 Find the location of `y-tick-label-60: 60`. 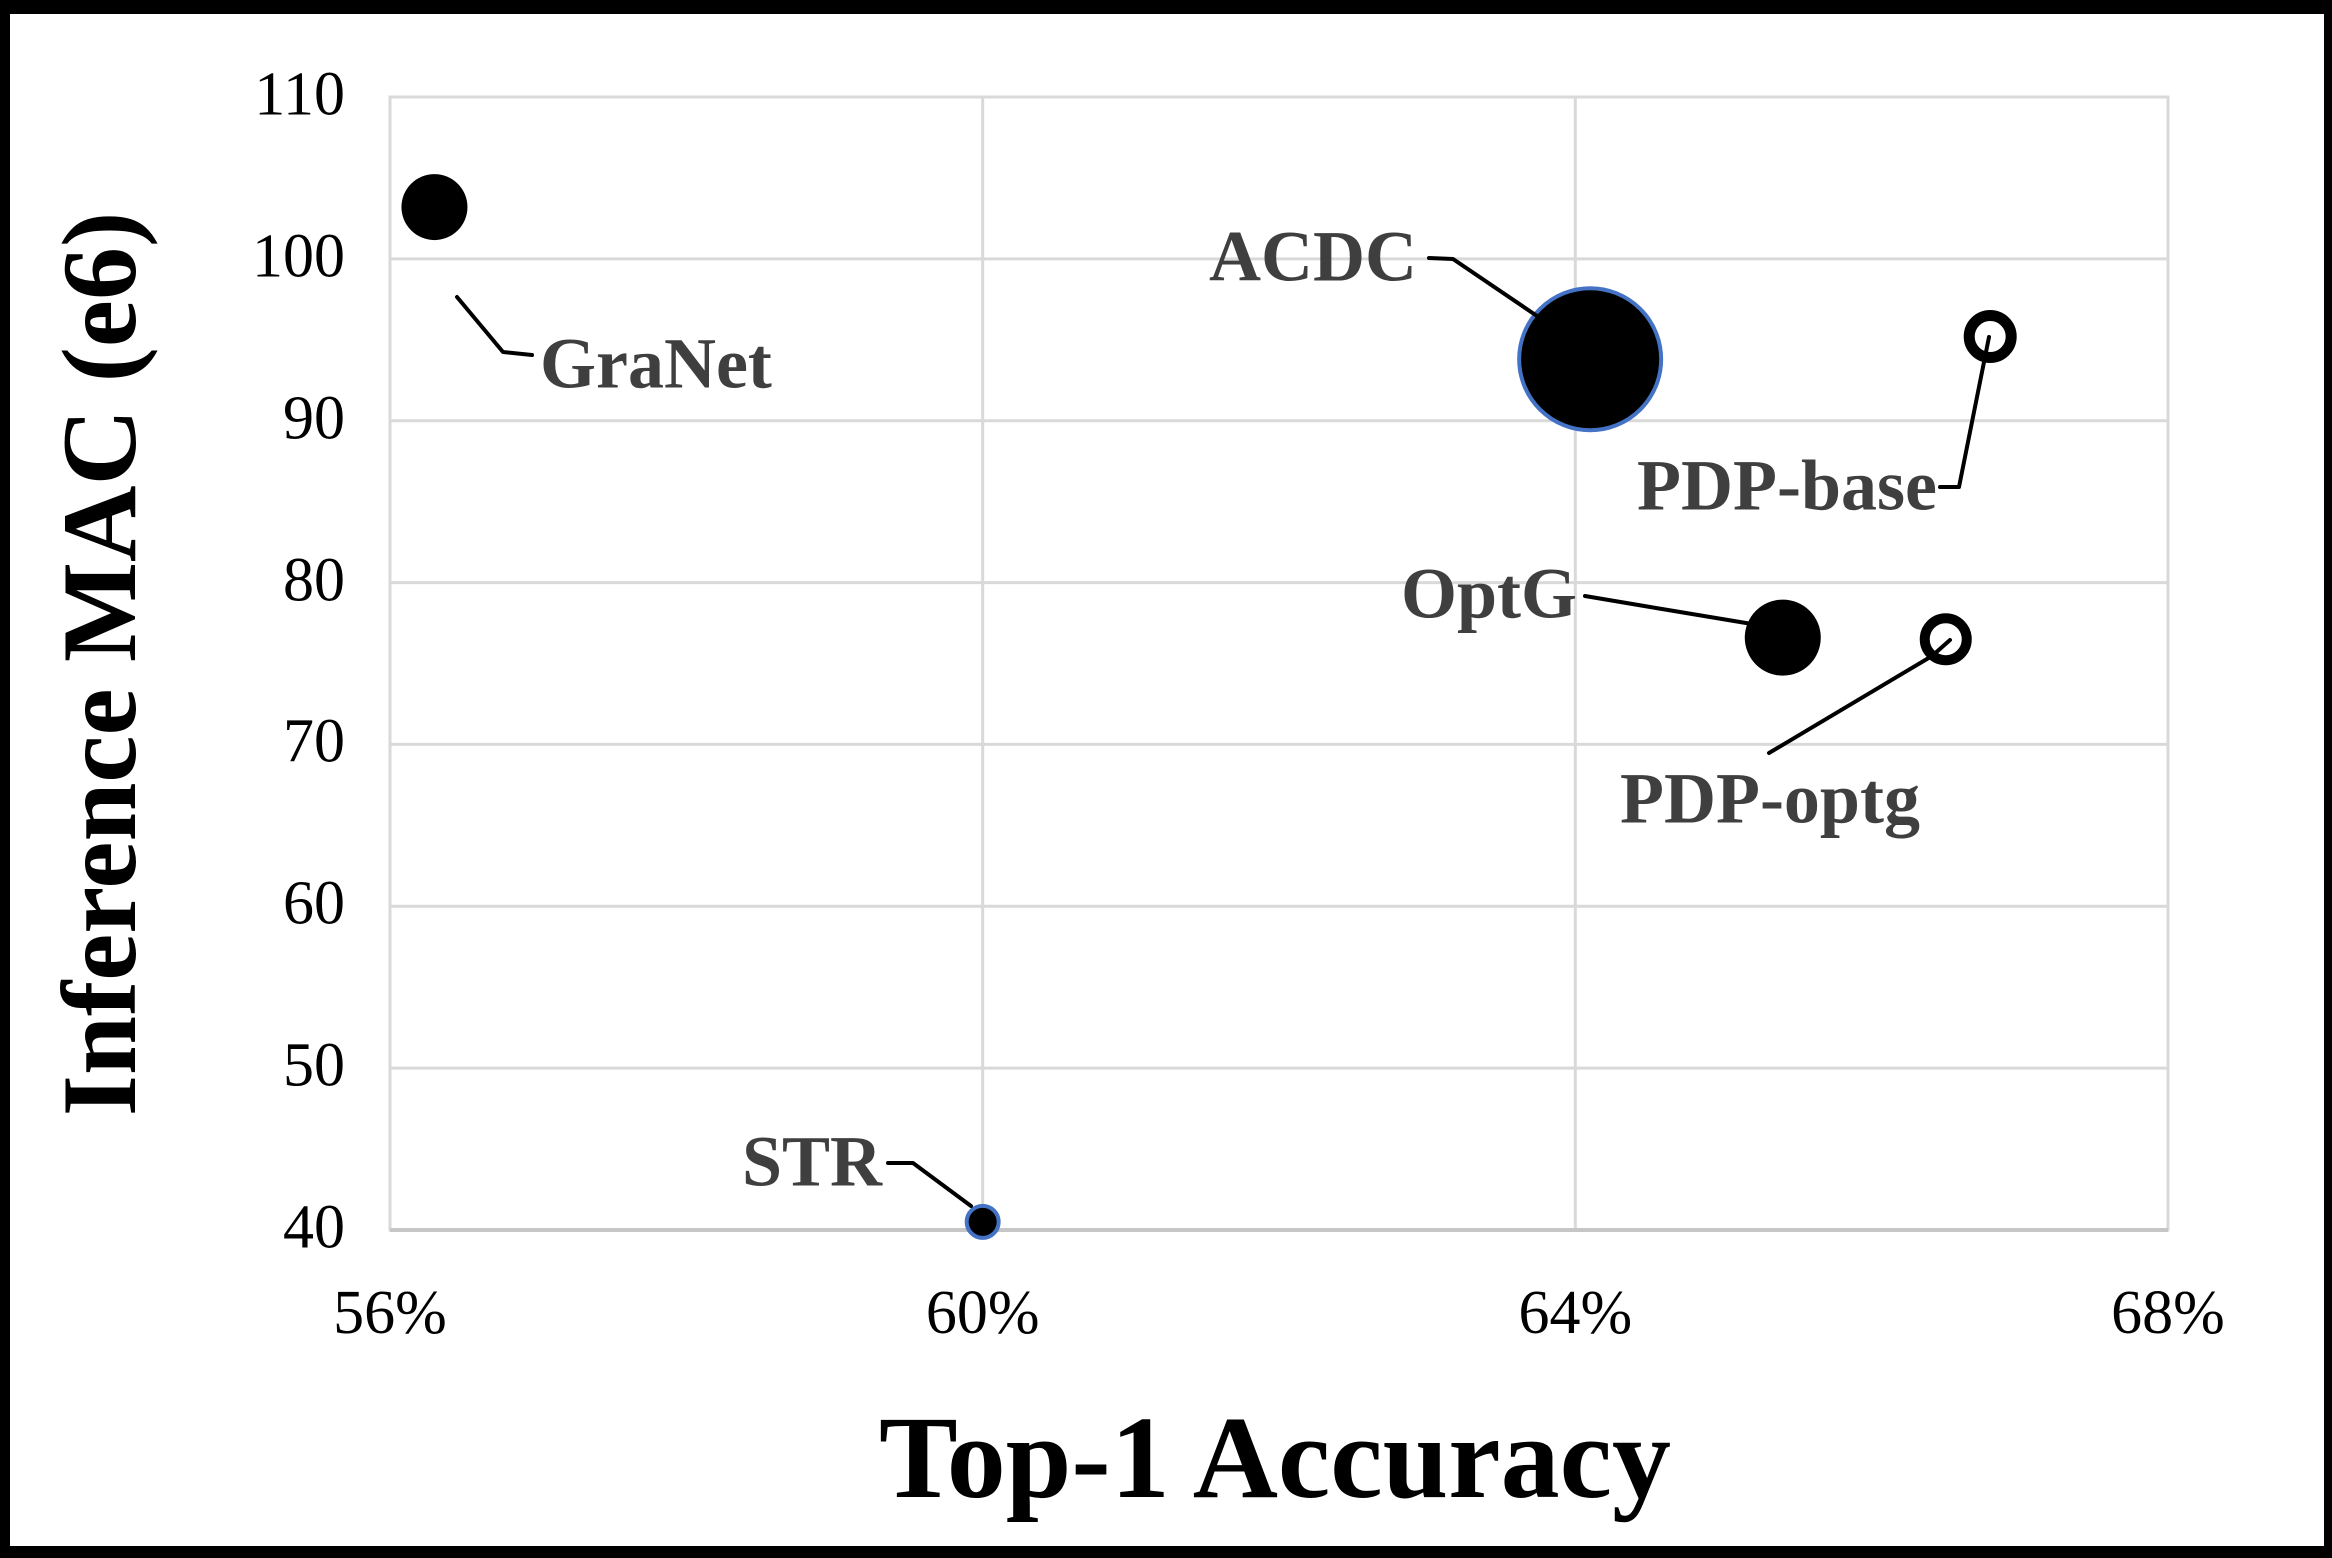

y-tick-label-60: 60 is located at coordinates (314, 903).